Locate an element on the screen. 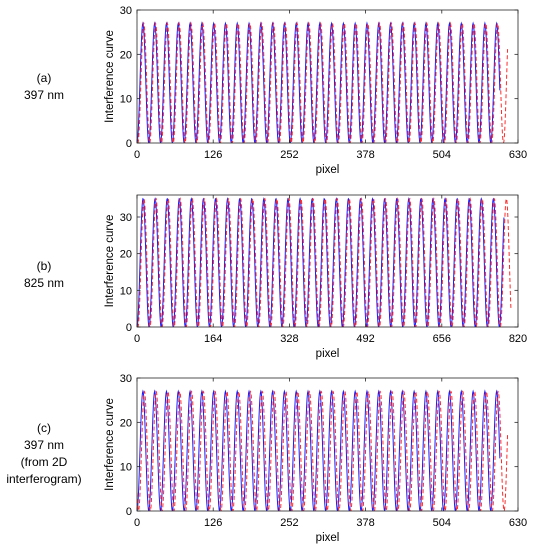 This screenshot has width=550, height=552. x-tick-label: 820 is located at coordinates (518, 339).